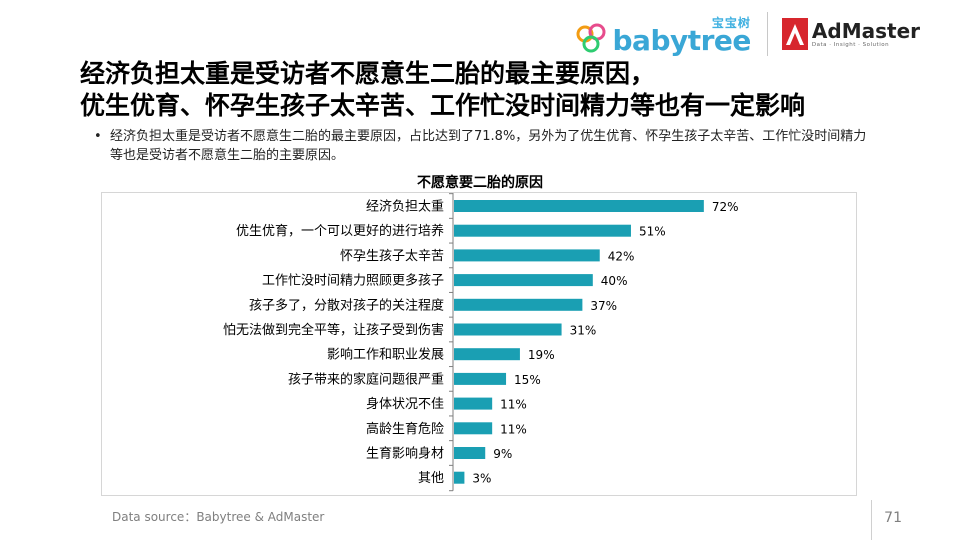  I want to click on logo-separator, so click(767, 34).